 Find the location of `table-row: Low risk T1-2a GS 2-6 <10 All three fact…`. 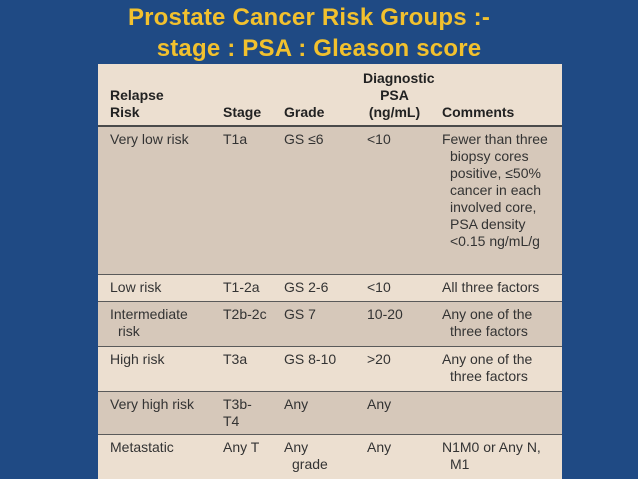

table-row: Low risk T1-2a GS 2-6 <10 All three fact… is located at coordinates (330, 287).